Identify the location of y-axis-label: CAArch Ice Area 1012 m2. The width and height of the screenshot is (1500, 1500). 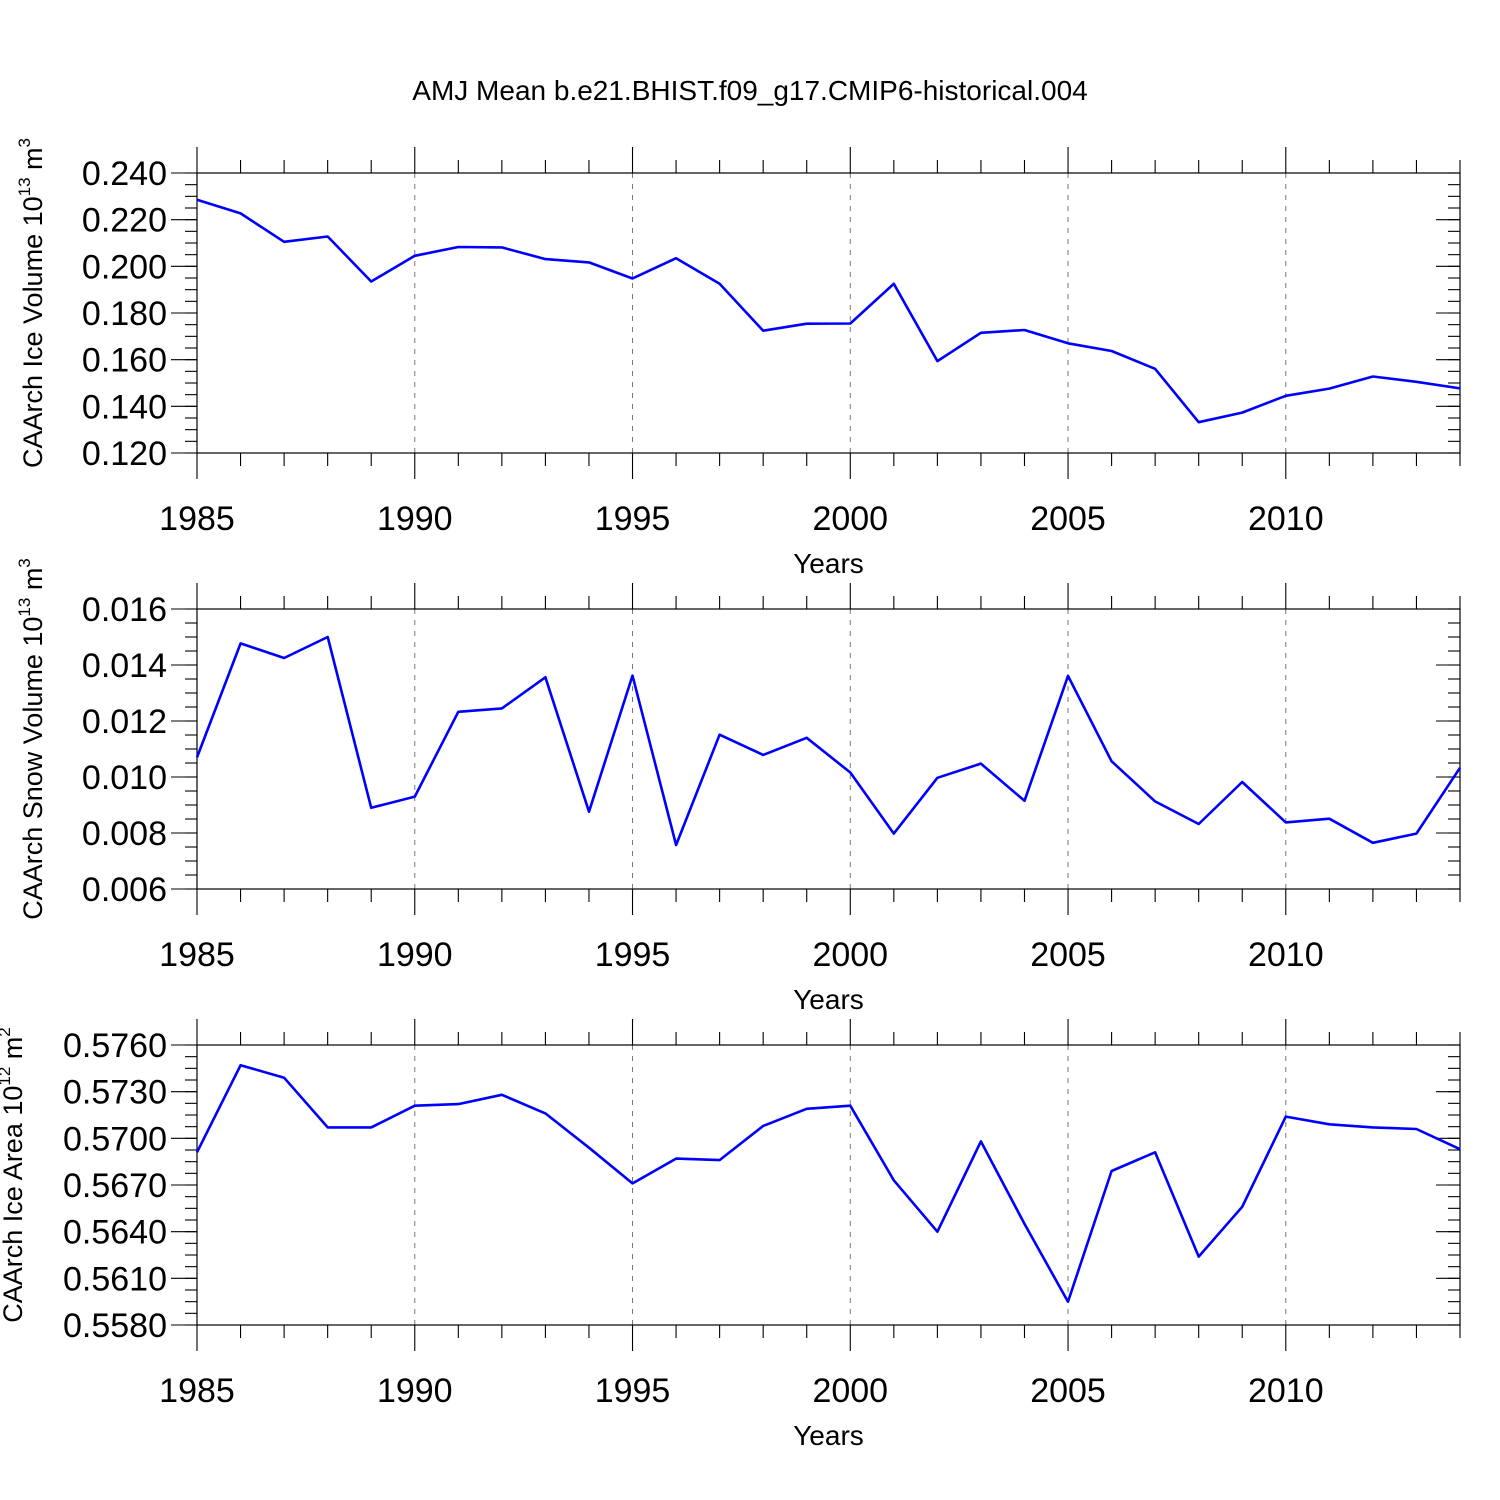
(14, 1175).